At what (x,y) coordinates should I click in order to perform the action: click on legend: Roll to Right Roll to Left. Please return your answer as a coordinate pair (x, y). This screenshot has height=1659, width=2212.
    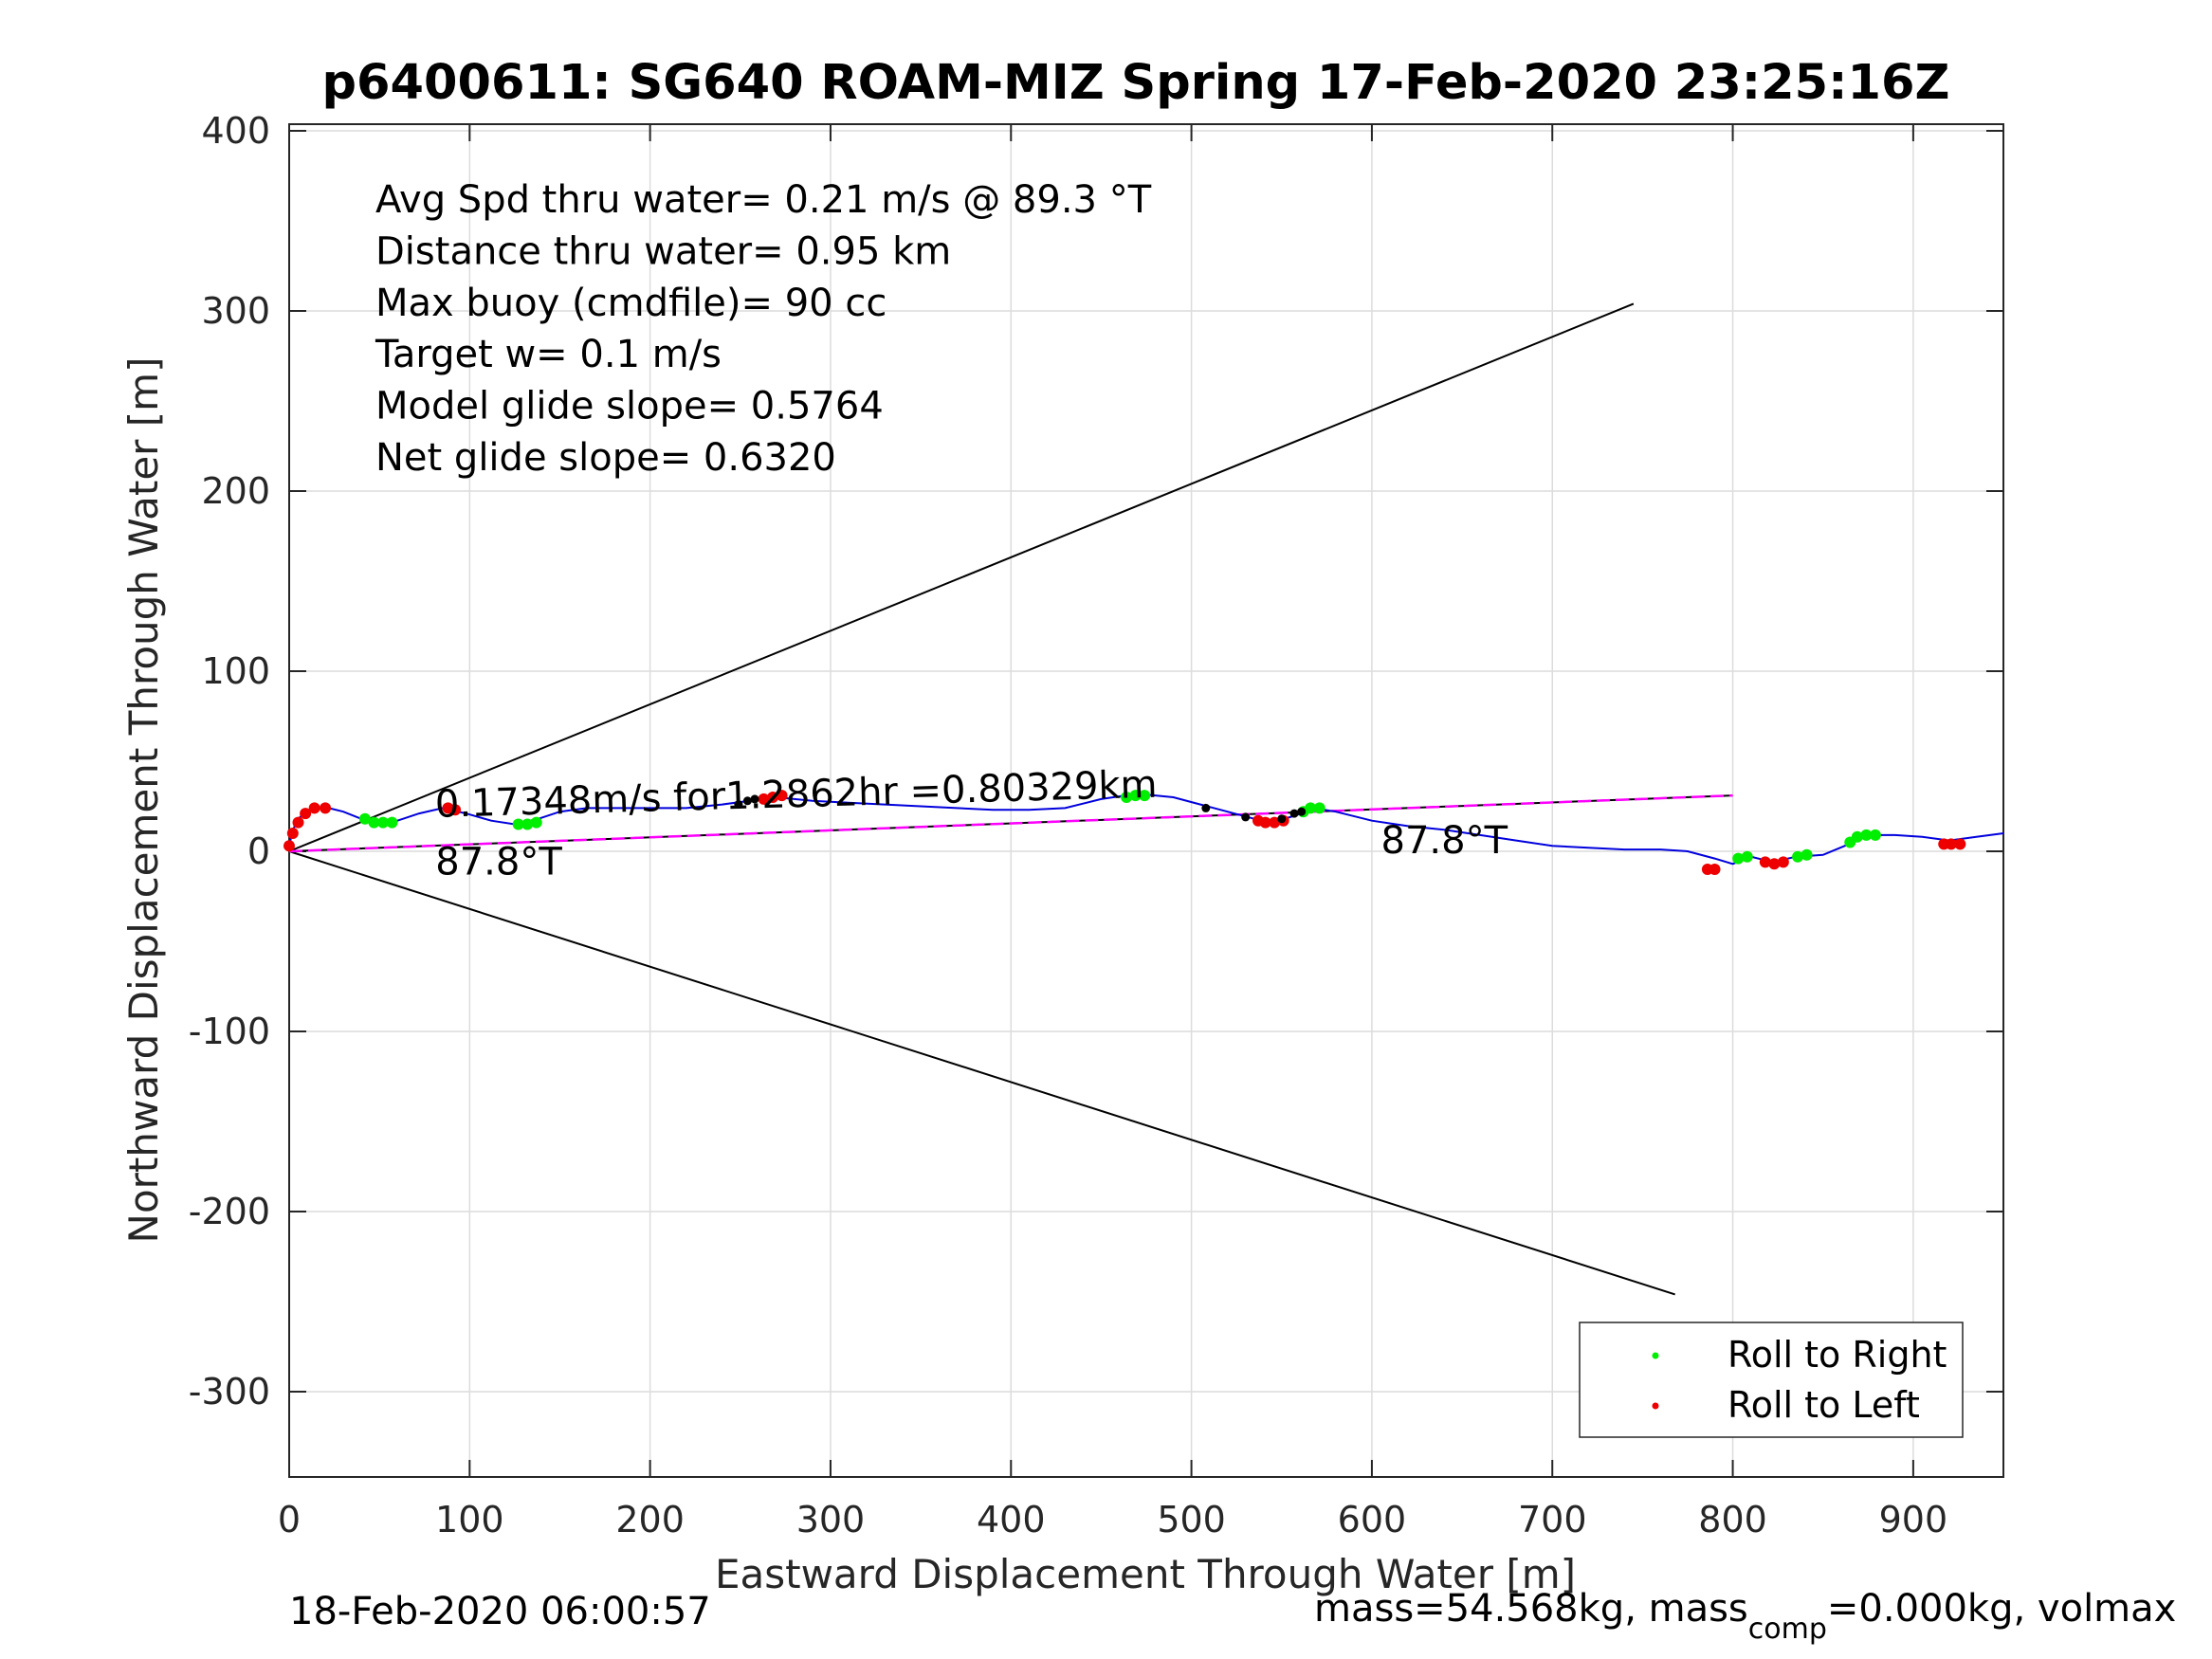
    Looking at the image, I should click on (1771, 1380).